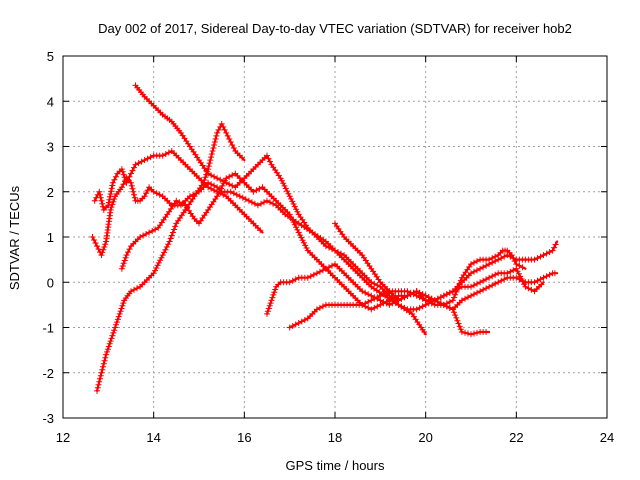  Describe the element at coordinates (50, 101) in the screenshot. I see `y-tick-label: 4` at that location.